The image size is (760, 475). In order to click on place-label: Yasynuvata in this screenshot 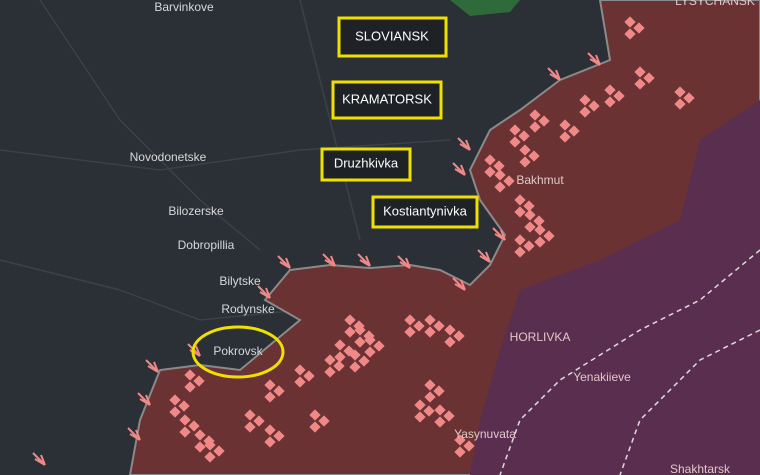, I will do `click(485, 434)`.